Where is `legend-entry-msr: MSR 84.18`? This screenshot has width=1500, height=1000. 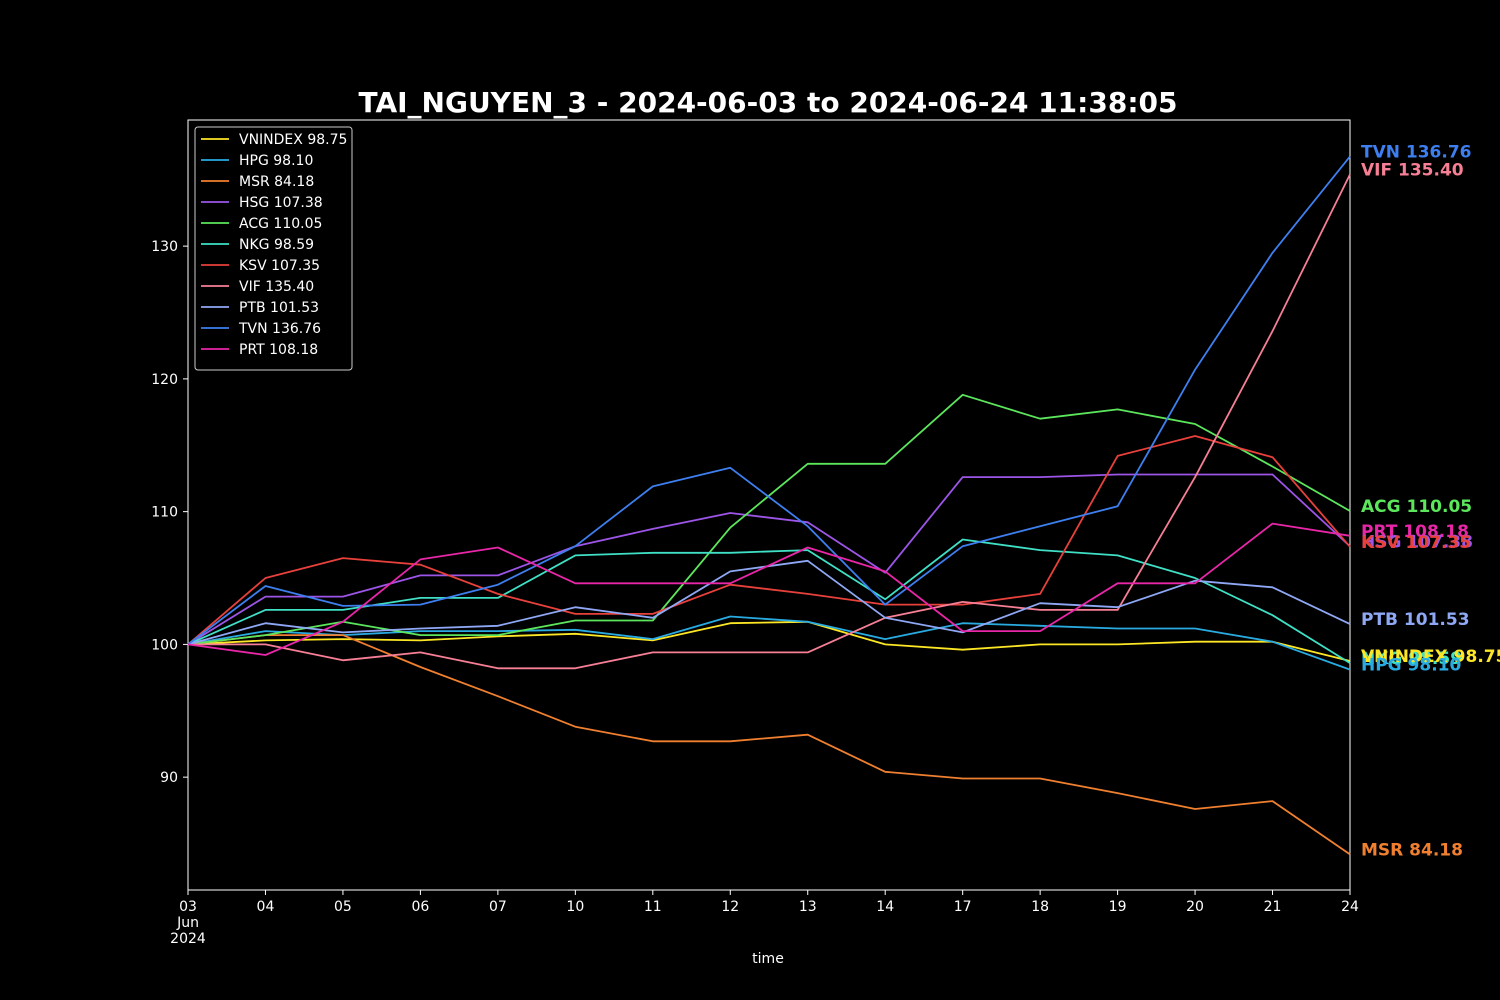 legend-entry-msr: MSR 84.18 is located at coordinates (276, 182).